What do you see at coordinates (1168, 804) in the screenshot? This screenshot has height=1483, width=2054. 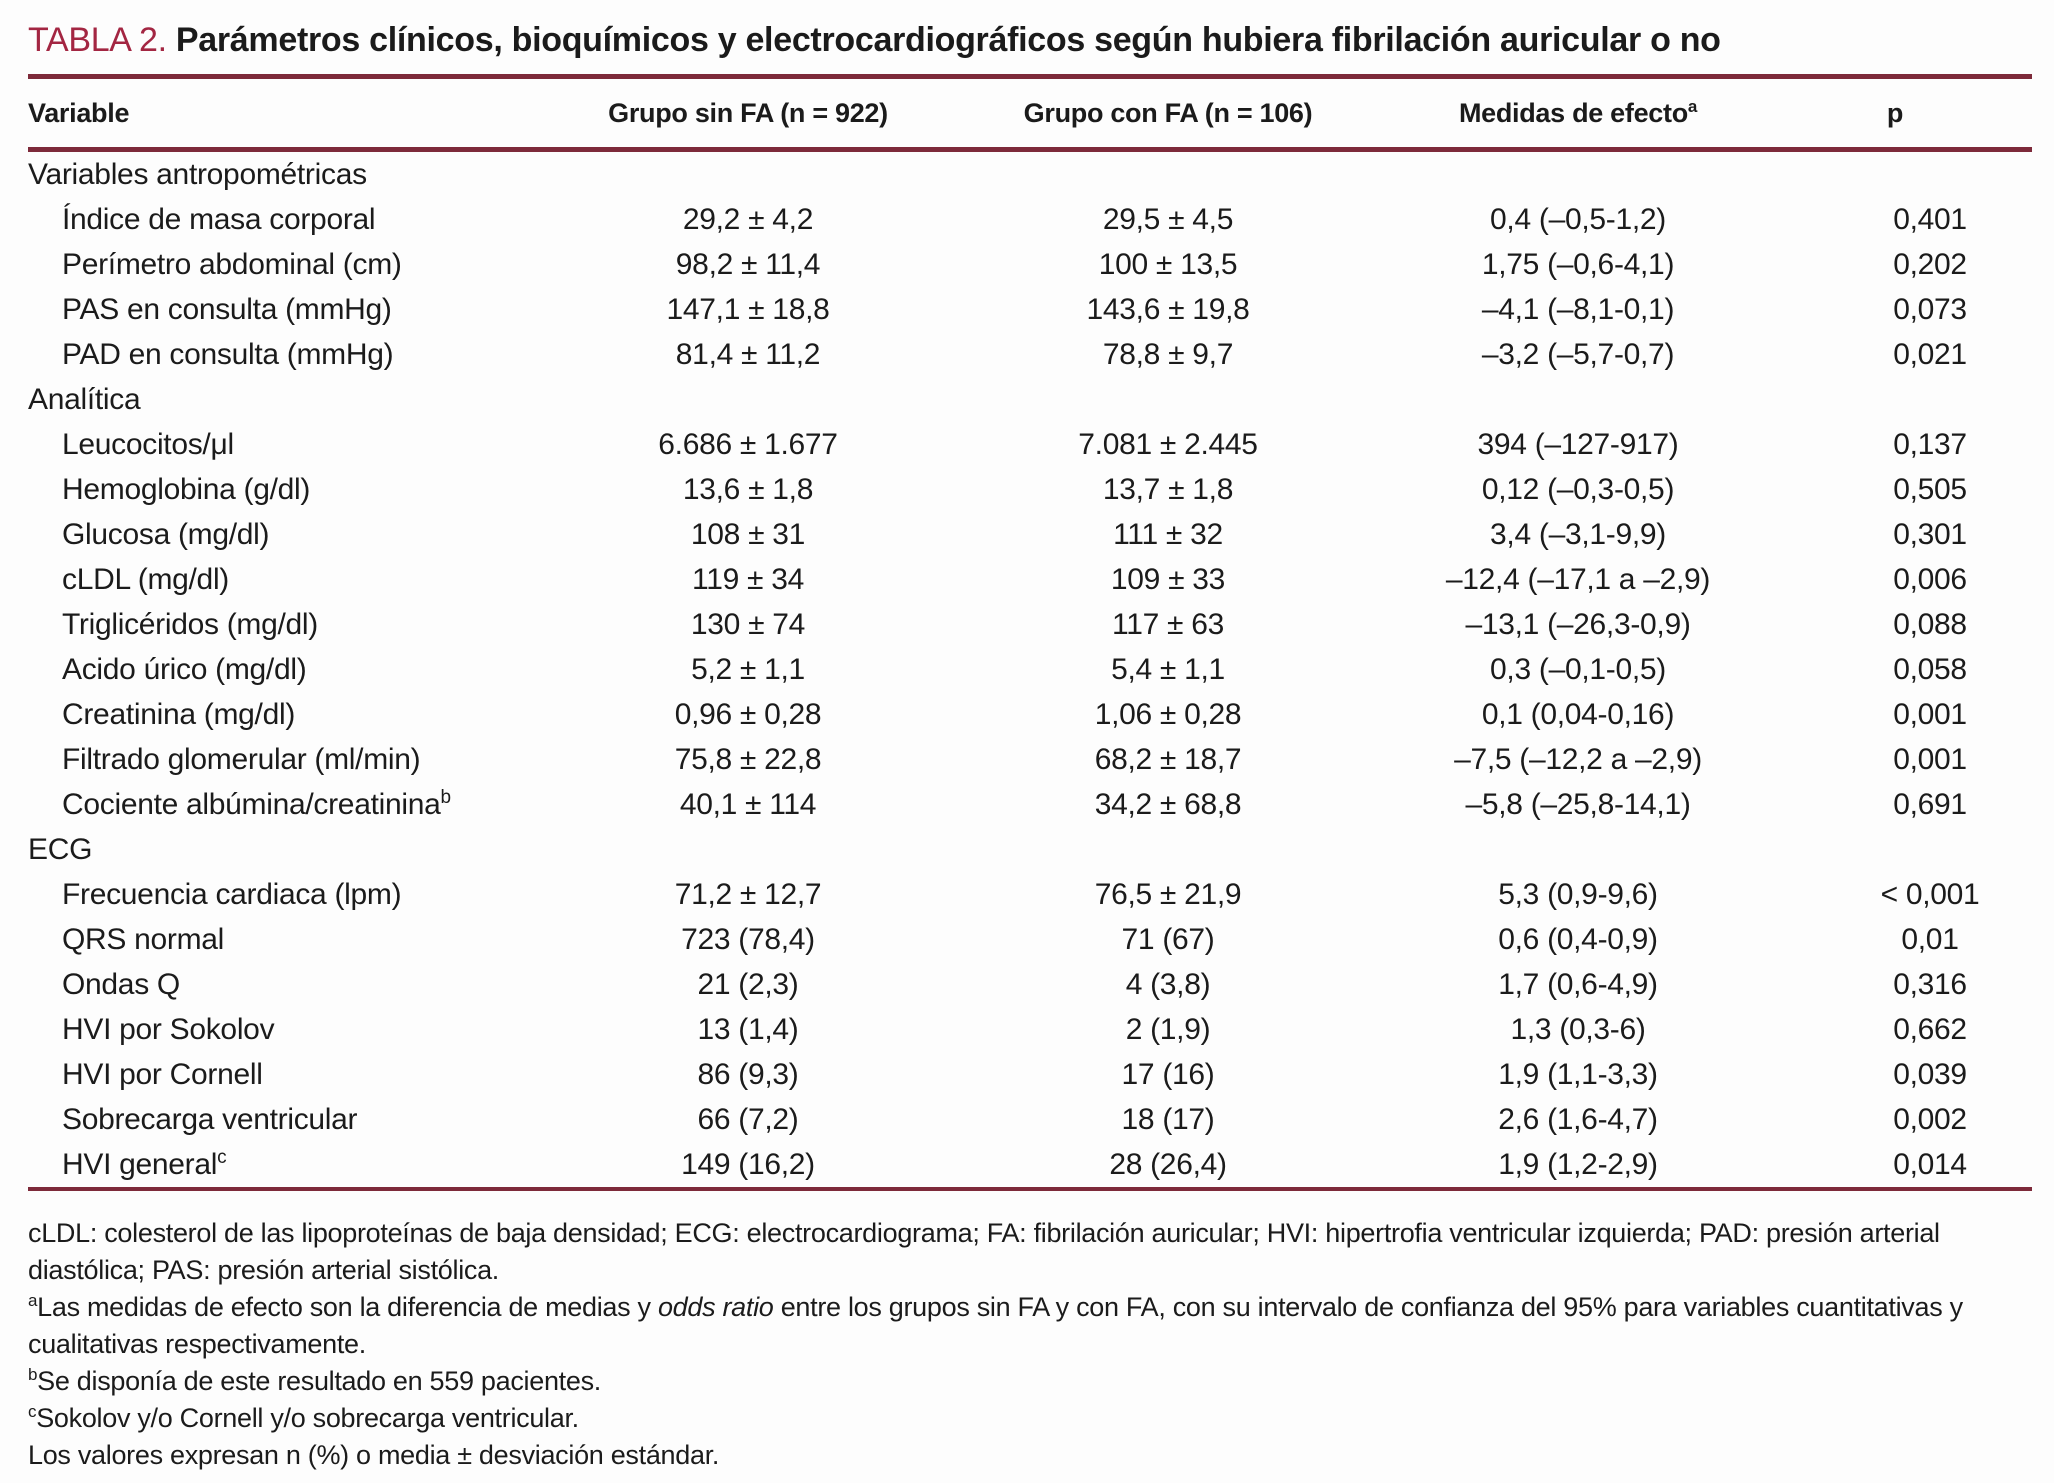 I see `group-con-fa-cell: 34,2 ± 68,8` at bounding box center [1168, 804].